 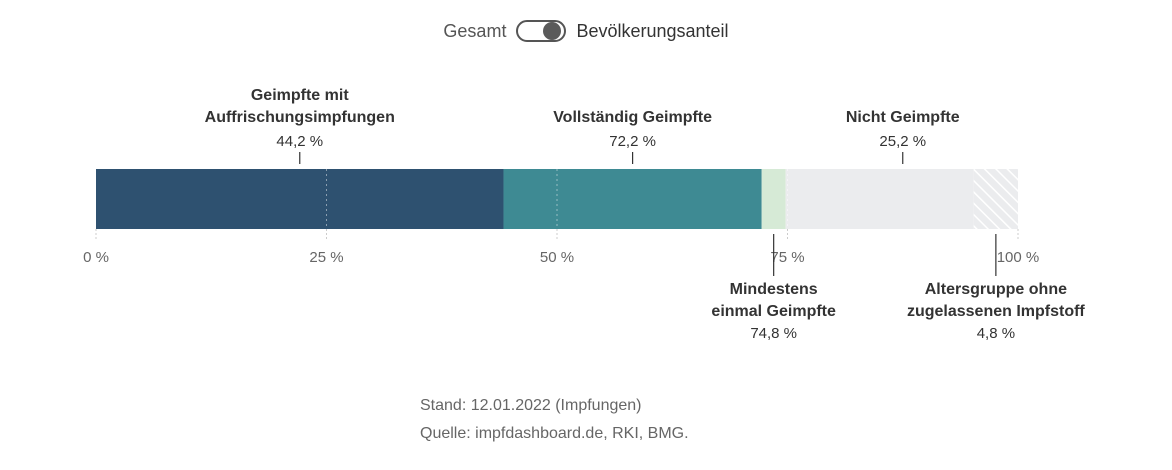 I want to click on view-toggle: Gesamt Bevölkerungsanteil, so click(x=586, y=31).